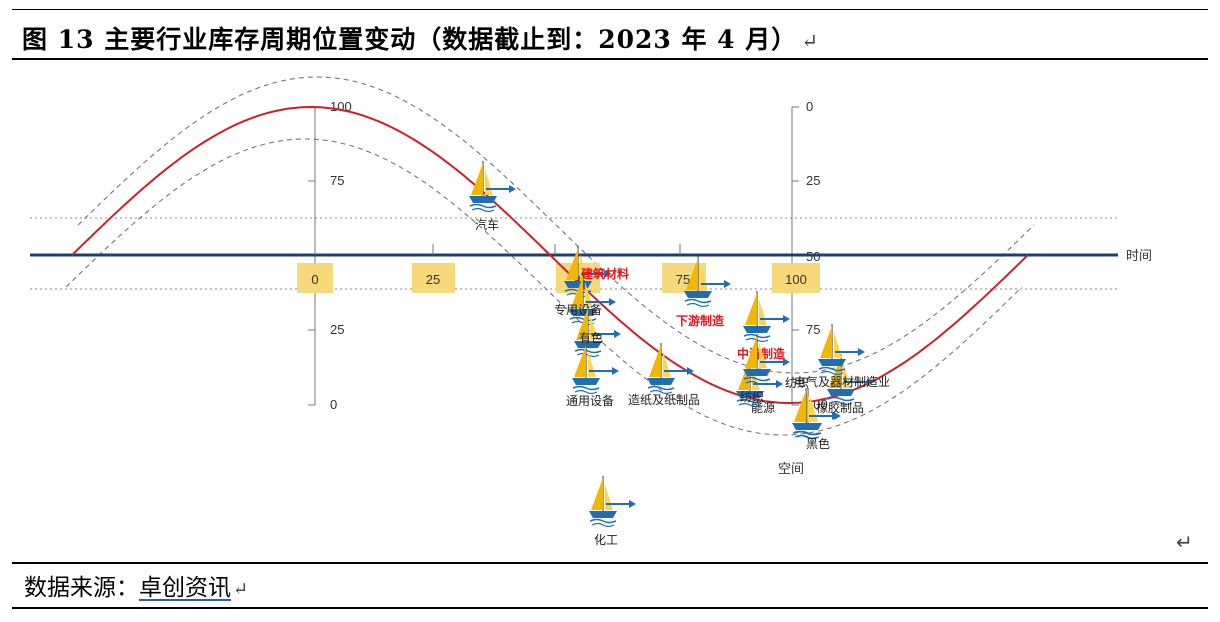  Describe the element at coordinates (763, 408) in the screenshot. I see `industry-label: 能源` at that location.